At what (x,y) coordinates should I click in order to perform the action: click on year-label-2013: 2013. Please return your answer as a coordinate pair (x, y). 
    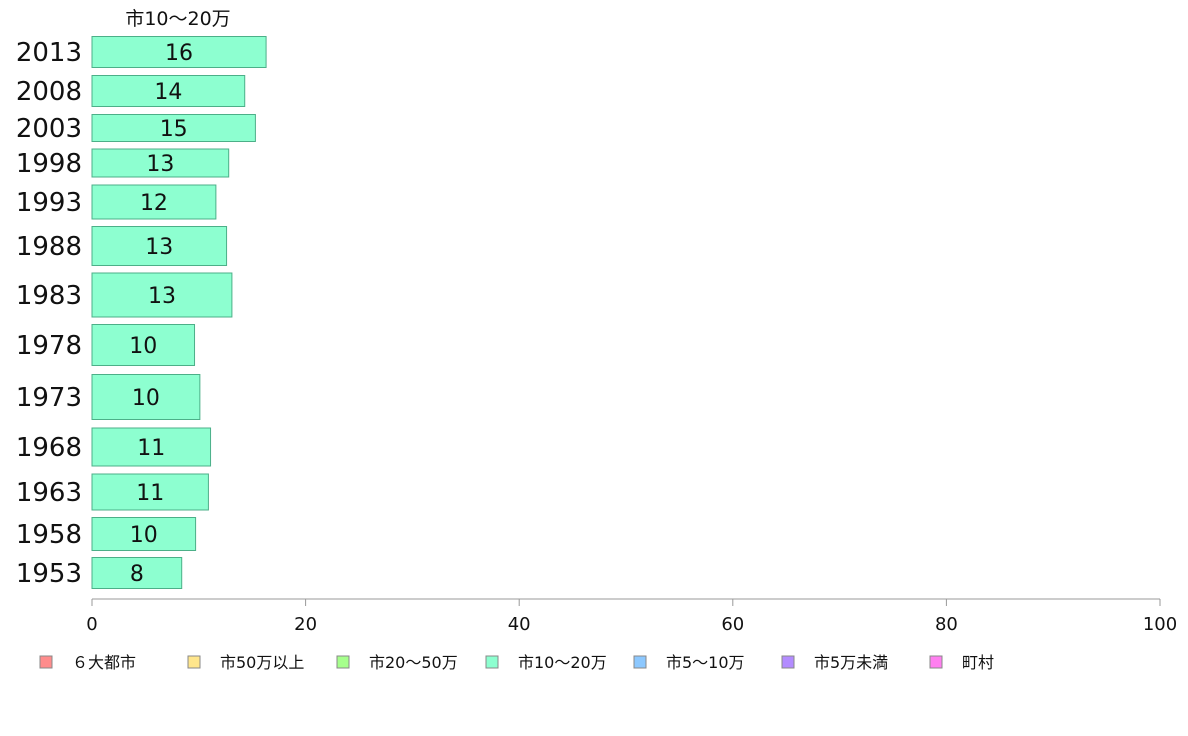
    Looking at the image, I should click on (49, 53).